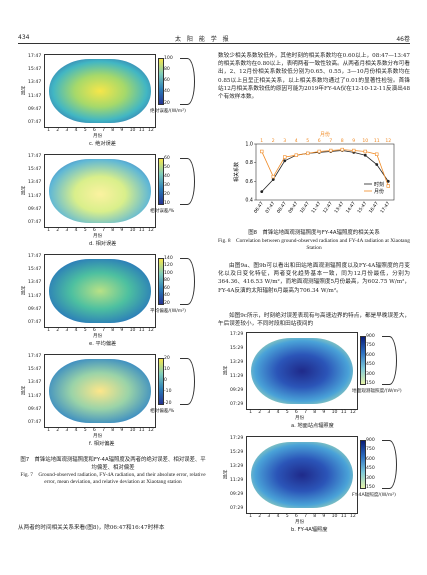 The height and width of the screenshot is (575, 427). Describe the element at coordinates (328, 208) in the screenshot. I see `x-tick-label: 12:47` at that location.